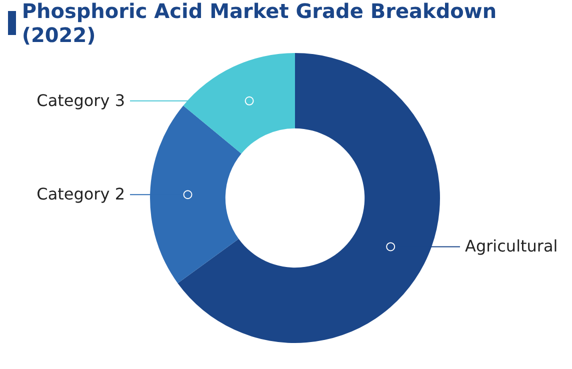 The image size is (572, 369). Describe the element at coordinates (511, 246) in the screenshot. I see `slice-label: Agricultural` at that location.